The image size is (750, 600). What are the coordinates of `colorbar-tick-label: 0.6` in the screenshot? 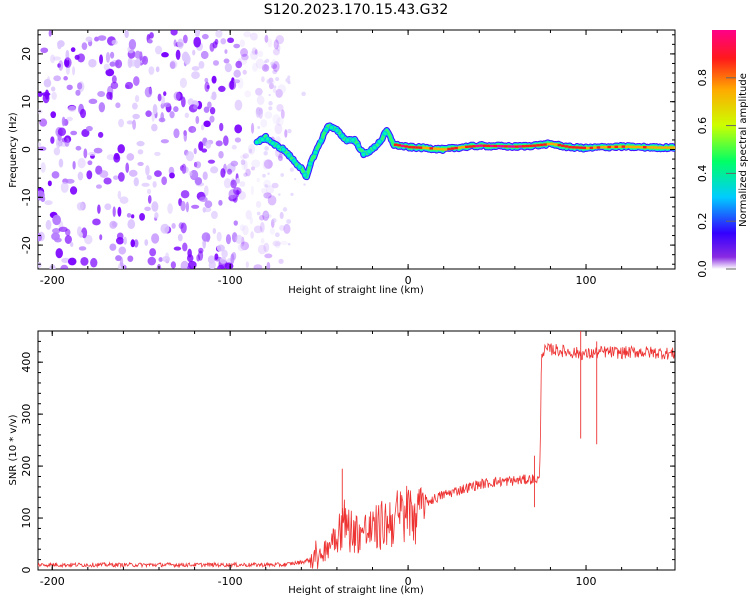 It's located at (702, 126).